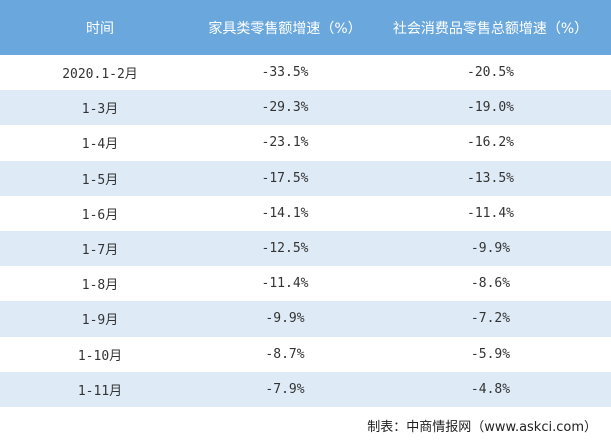  What do you see at coordinates (100, 215) in the screenshot?
I see `table-cell: 1-6月` at bounding box center [100, 215].